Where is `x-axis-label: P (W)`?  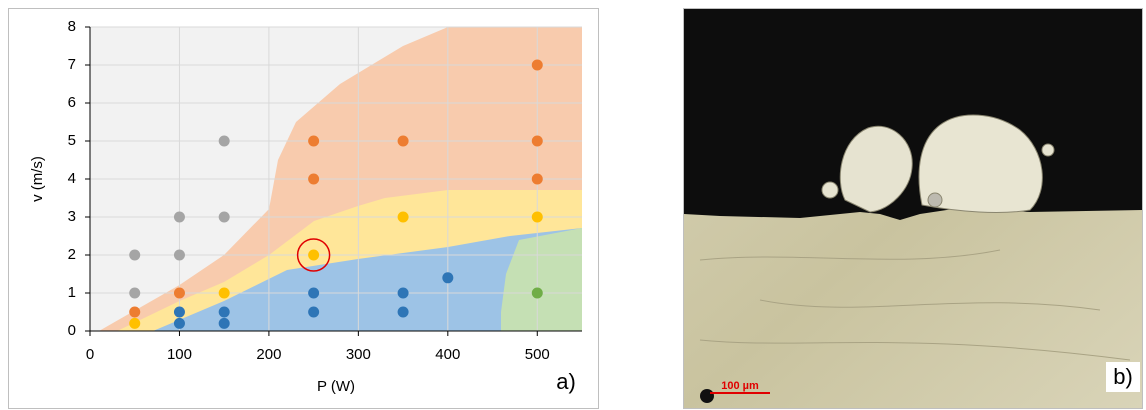
x-axis-label: P (W) is located at coordinates (336, 386).